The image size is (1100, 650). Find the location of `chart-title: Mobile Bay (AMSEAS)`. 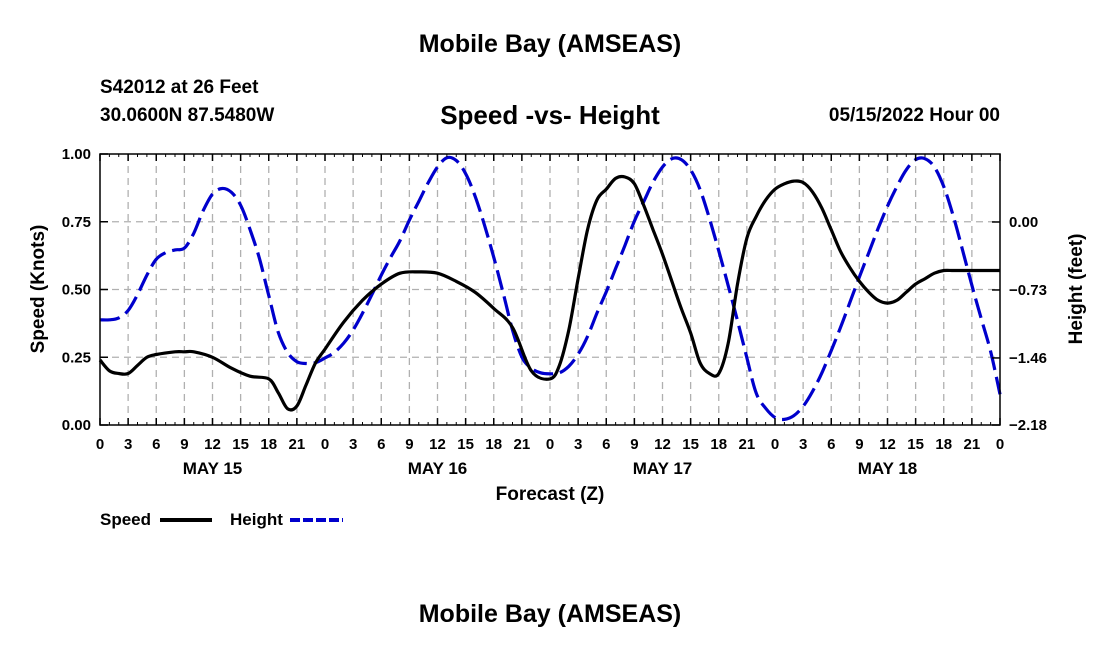

chart-title: Mobile Bay (AMSEAS) is located at coordinates (550, 44).